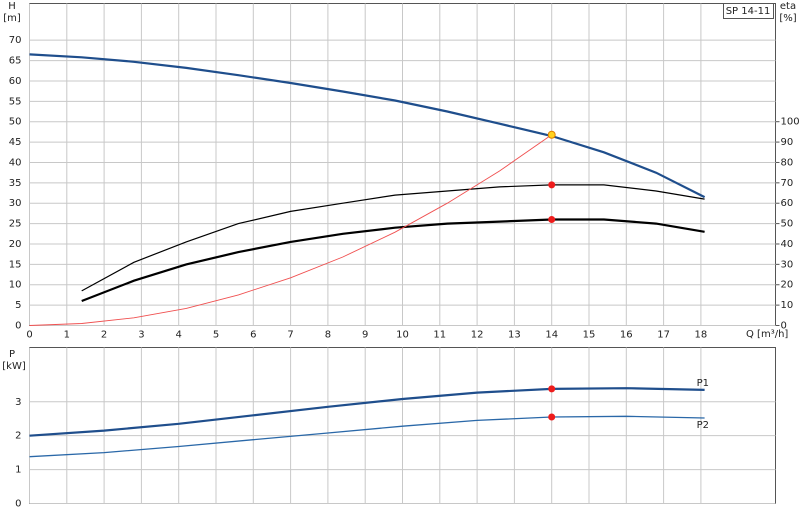 This screenshot has height=520, width=800. I want to click on y2-tick-label: 10, so click(787, 305).